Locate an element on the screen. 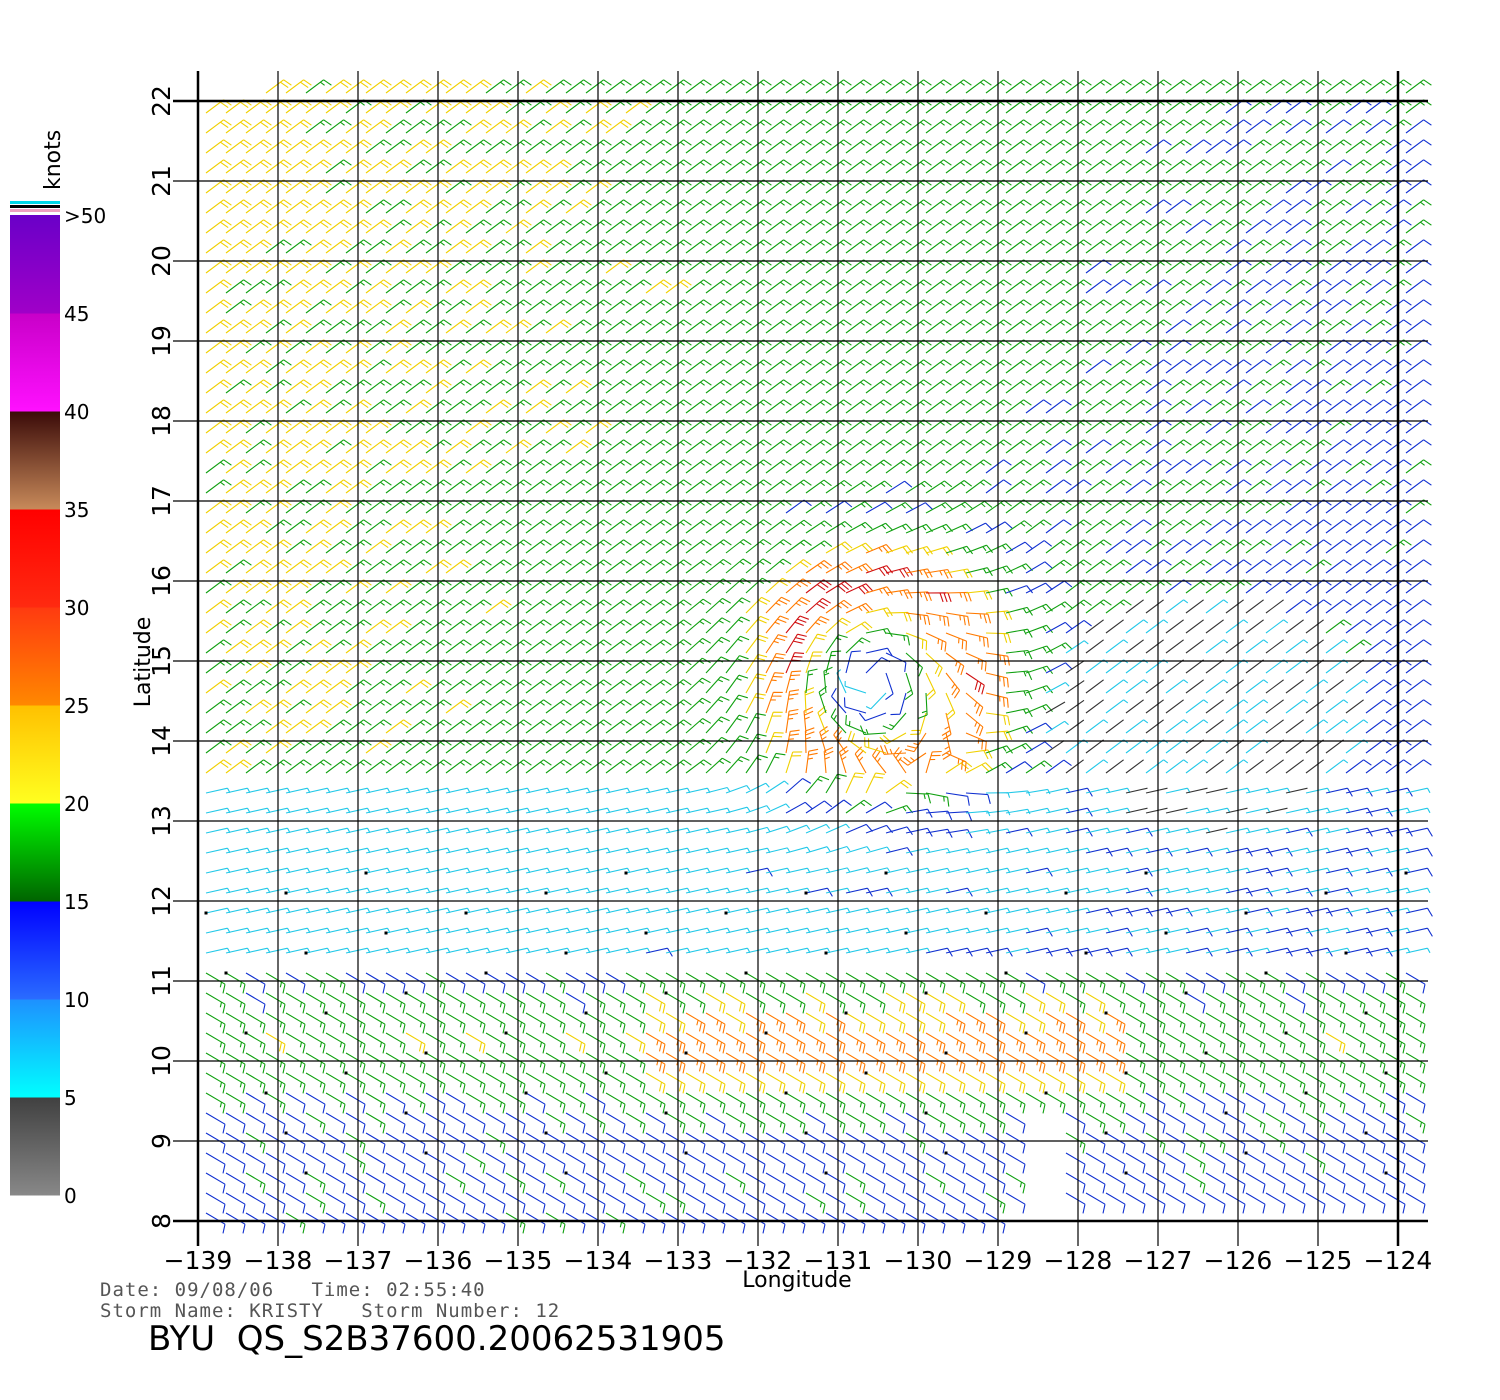  rain-flag-marker is located at coordinates (1106, 1133).